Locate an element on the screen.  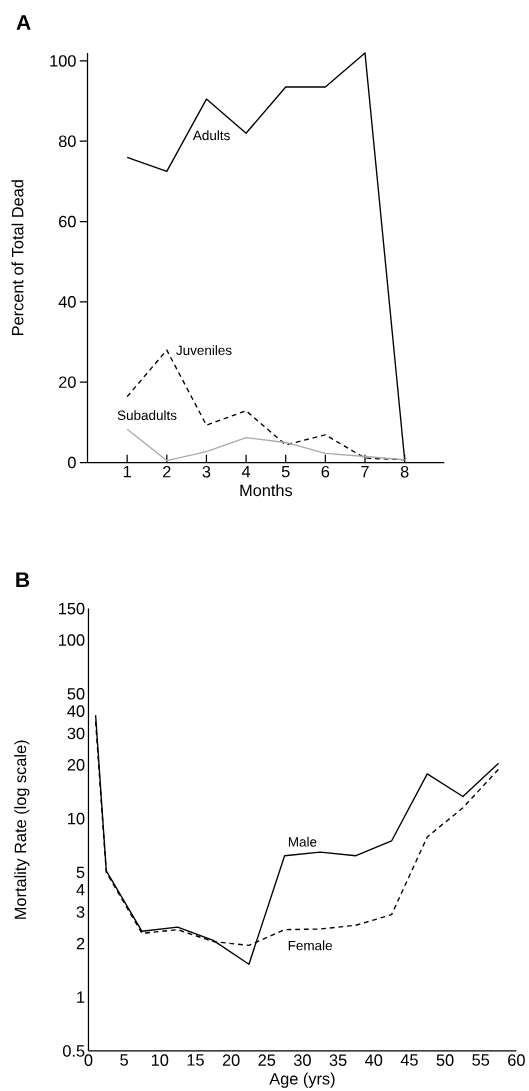
y-tick-label: 10 is located at coordinates (76, 818).